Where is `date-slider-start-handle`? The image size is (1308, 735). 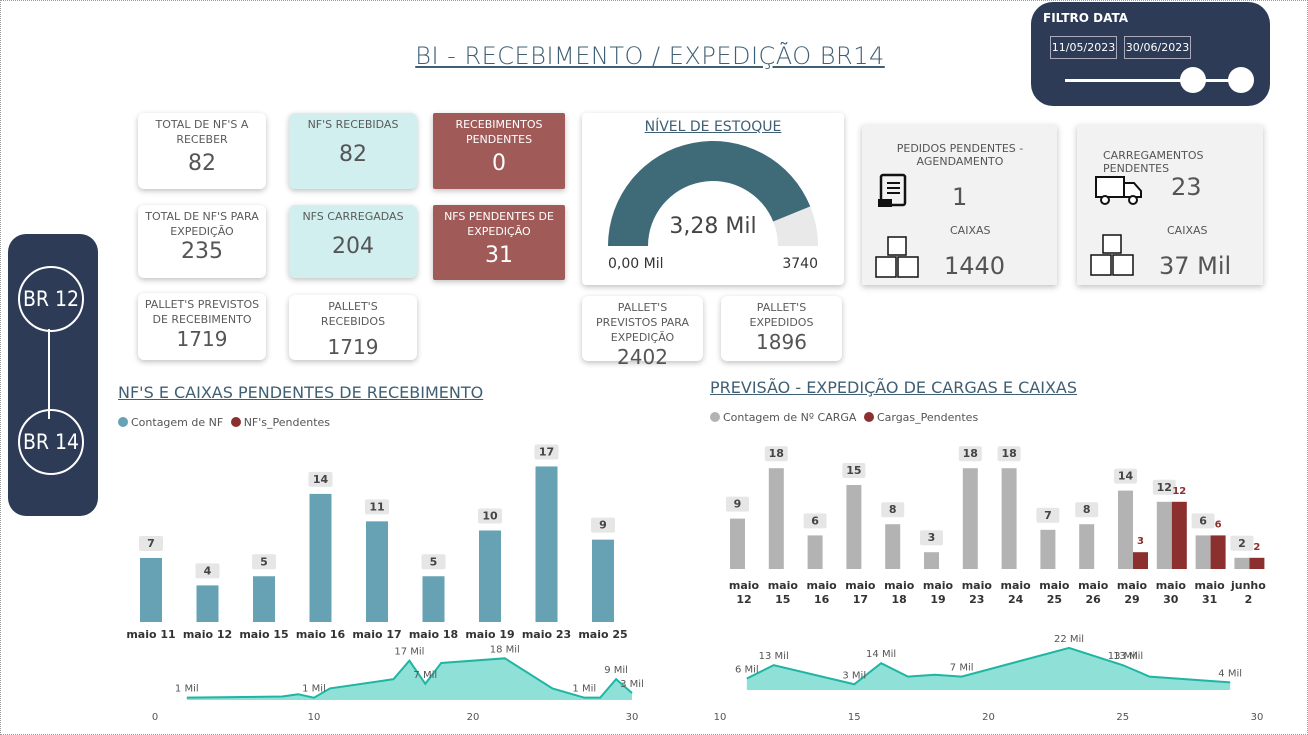
date-slider-start-handle is located at coordinates (1193, 80).